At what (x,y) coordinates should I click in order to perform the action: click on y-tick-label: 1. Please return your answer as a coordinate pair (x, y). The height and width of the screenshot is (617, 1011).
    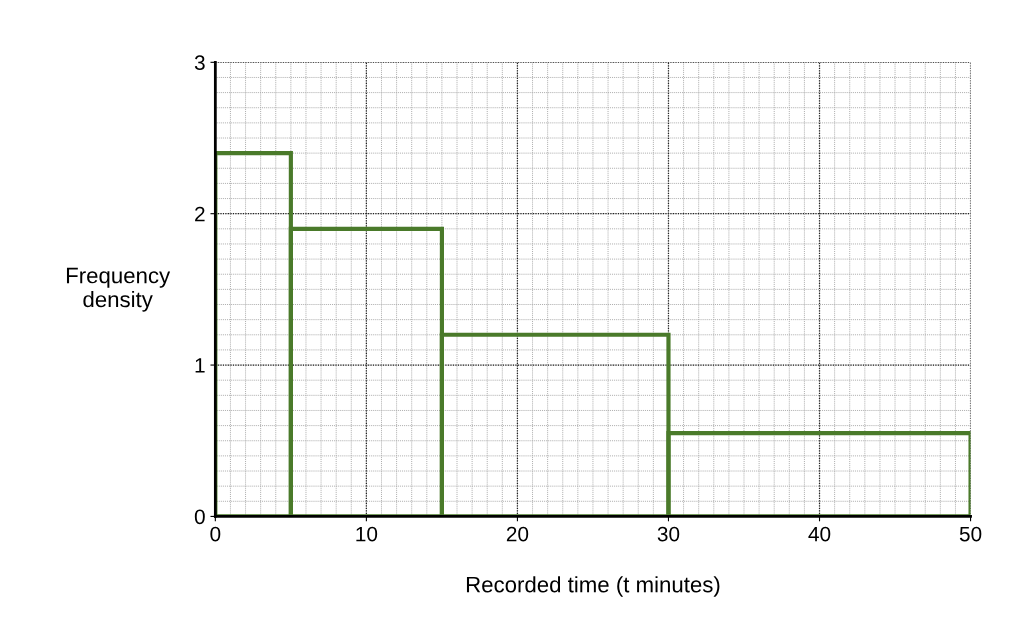
    Looking at the image, I should click on (200, 365).